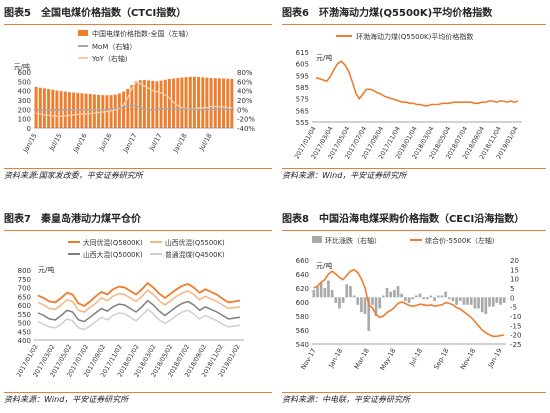 The image size is (550, 413). Describe the element at coordinates (245, 92) in the screenshot. I see `y-tick-right: 40%` at that location.